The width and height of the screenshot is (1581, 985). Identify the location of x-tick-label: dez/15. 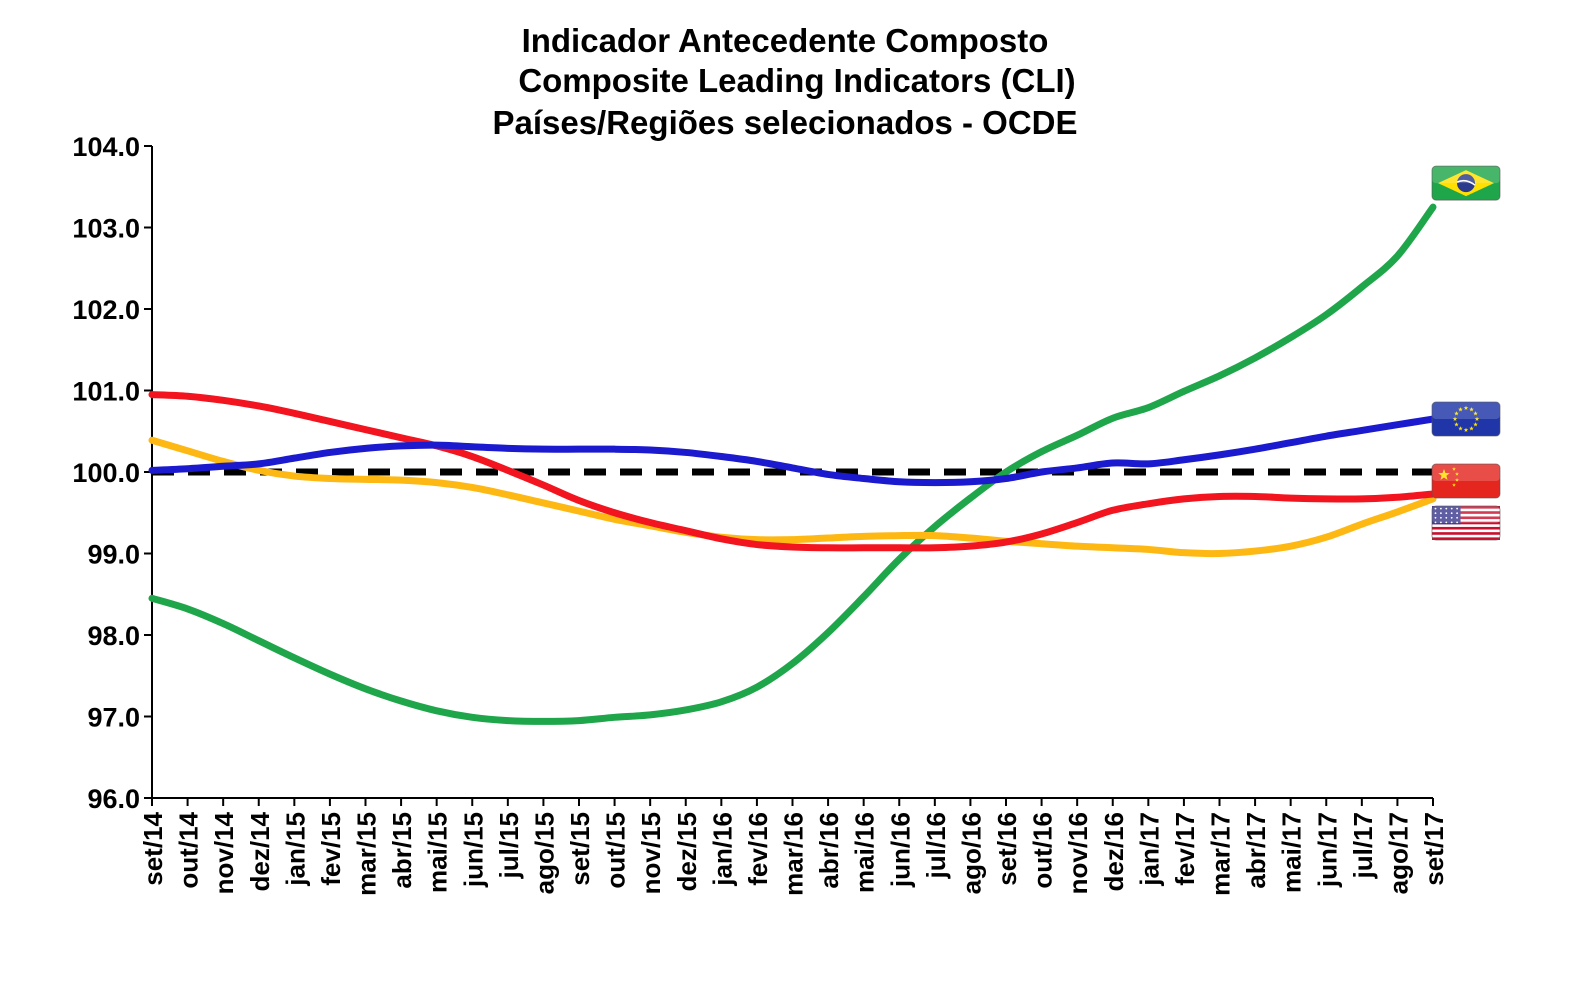
(687, 852).